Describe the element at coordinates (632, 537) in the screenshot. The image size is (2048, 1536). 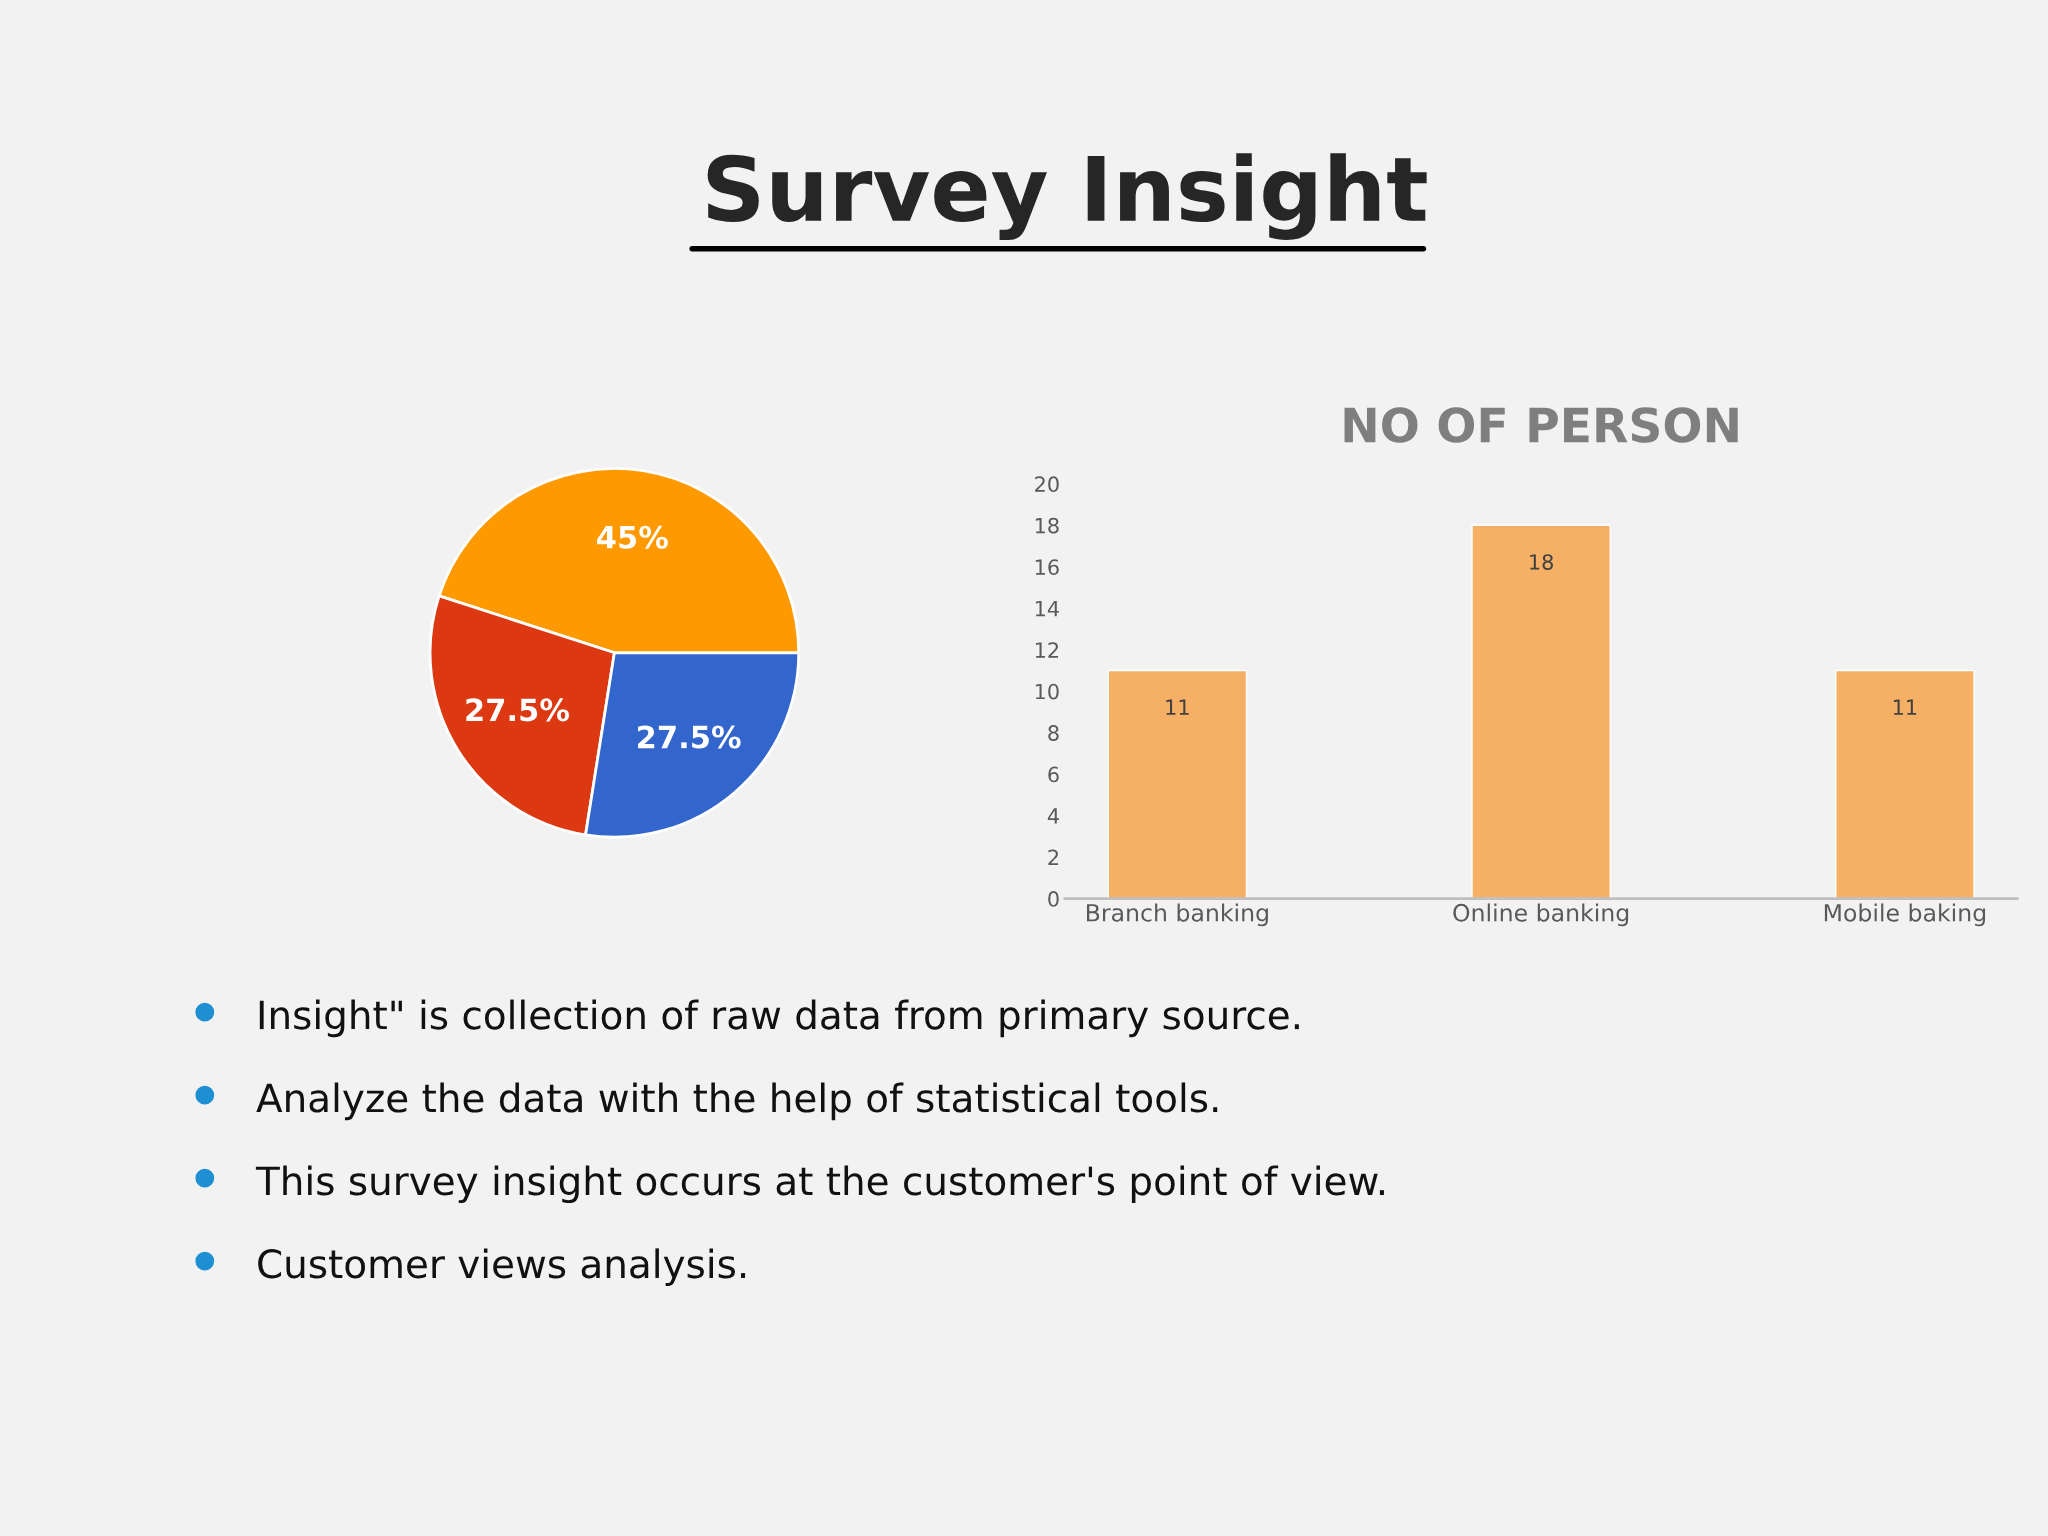
I see `data-label: 45%` at that location.